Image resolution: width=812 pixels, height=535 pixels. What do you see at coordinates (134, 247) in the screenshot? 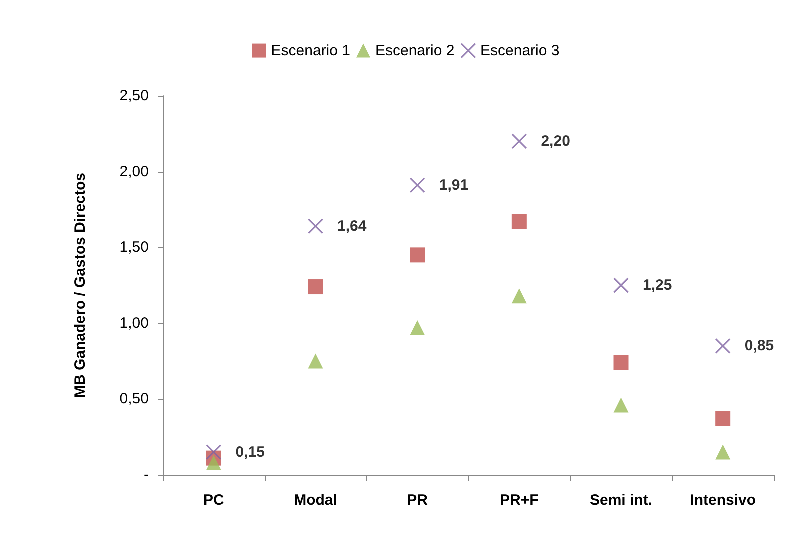
I see `y-tick-label: 1,50` at bounding box center [134, 247].